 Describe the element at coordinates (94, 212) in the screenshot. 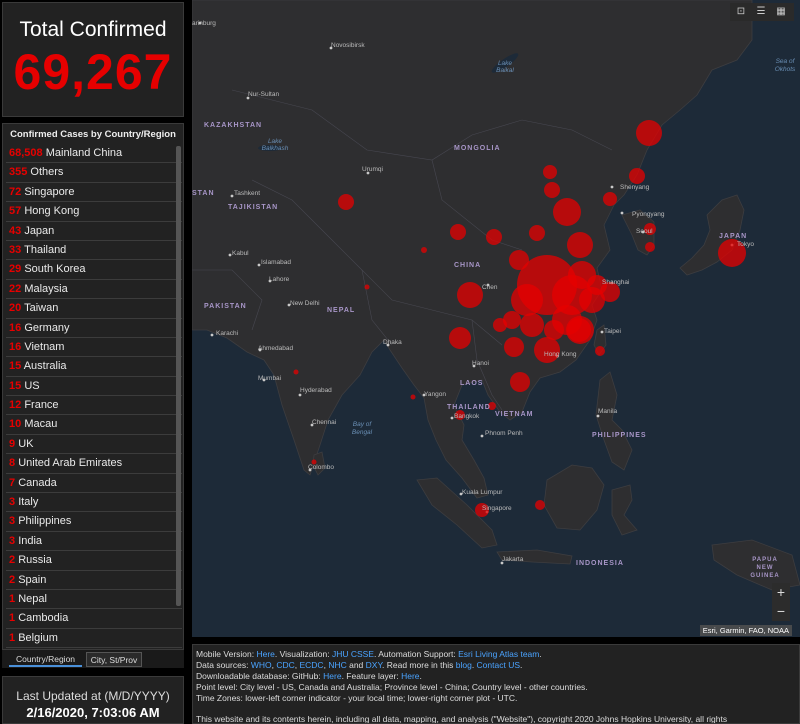

I see `country-row: 57 Hong Kong` at that location.